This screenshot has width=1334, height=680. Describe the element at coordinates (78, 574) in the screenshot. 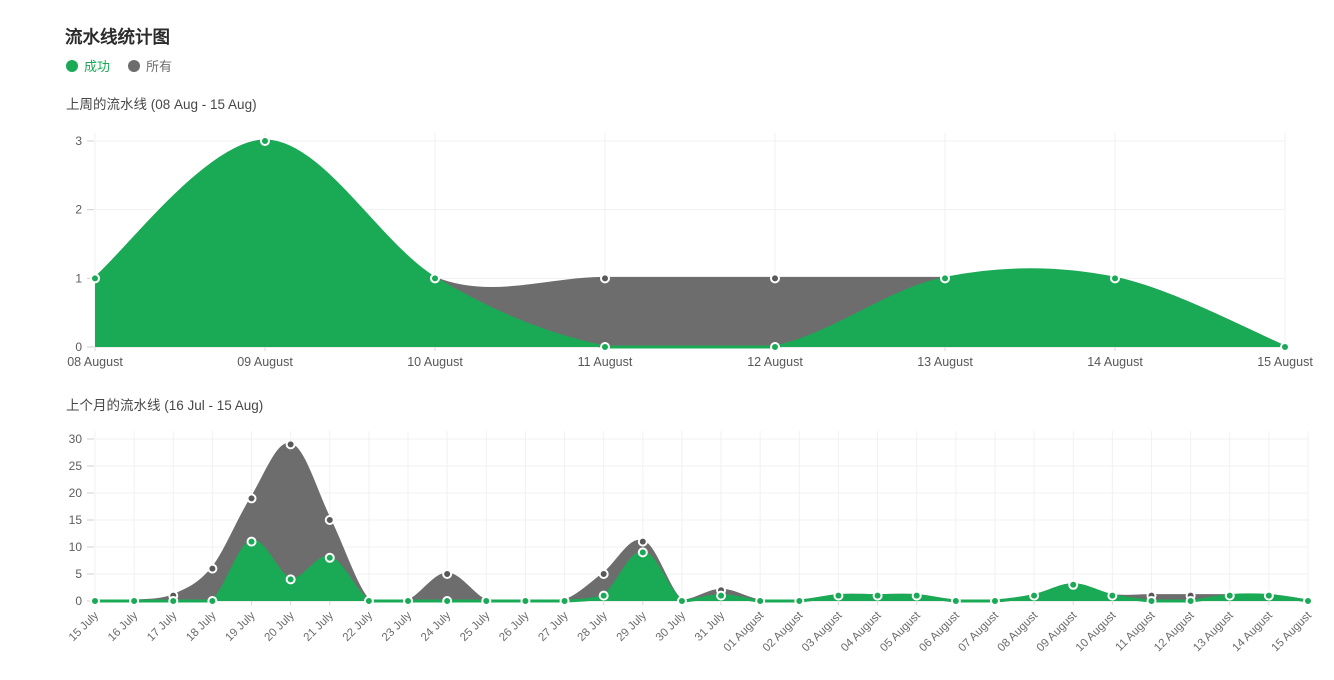

I see `svg-text: 5` at that location.